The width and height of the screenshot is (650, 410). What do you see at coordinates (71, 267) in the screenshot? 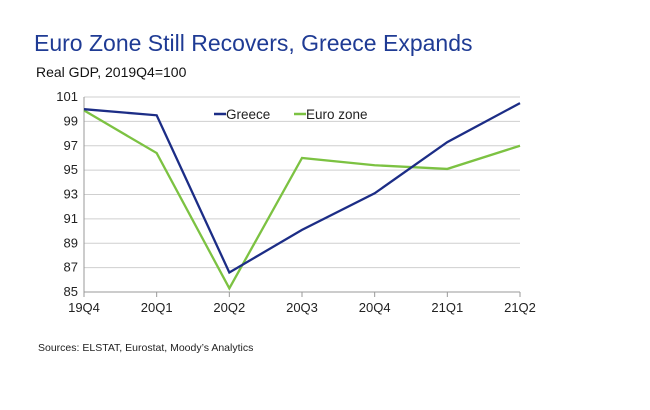
I see `y-tick-label: 87` at bounding box center [71, 267].